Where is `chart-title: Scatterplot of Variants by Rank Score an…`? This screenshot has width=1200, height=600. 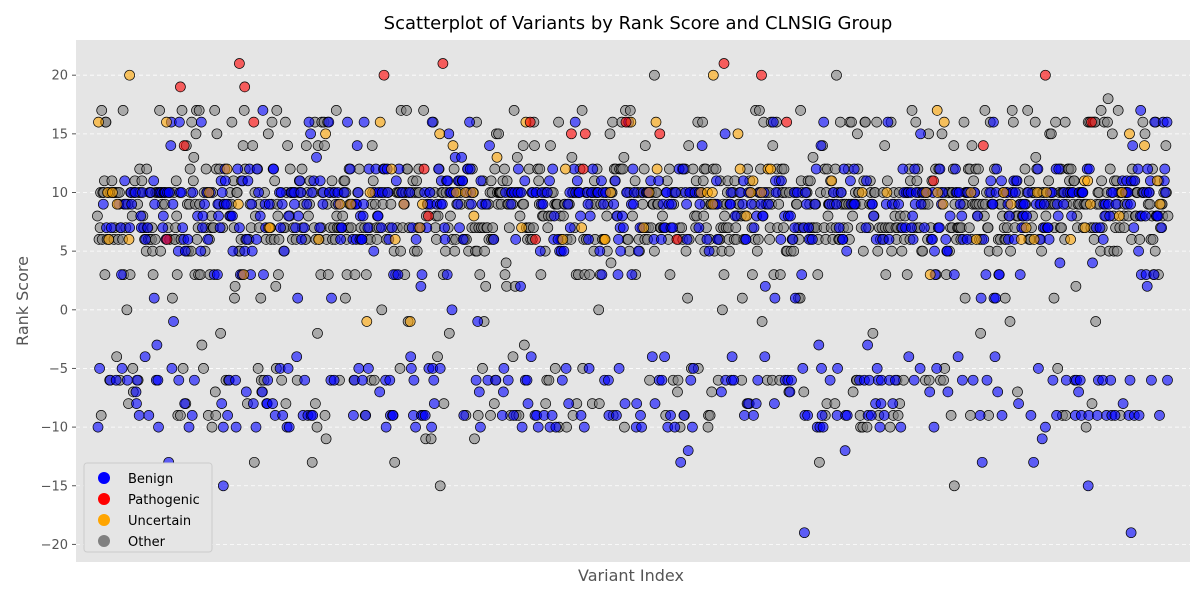
chart-title: Scatterplot of Variants by Rank Score an… is located at coordinates (638, 23).